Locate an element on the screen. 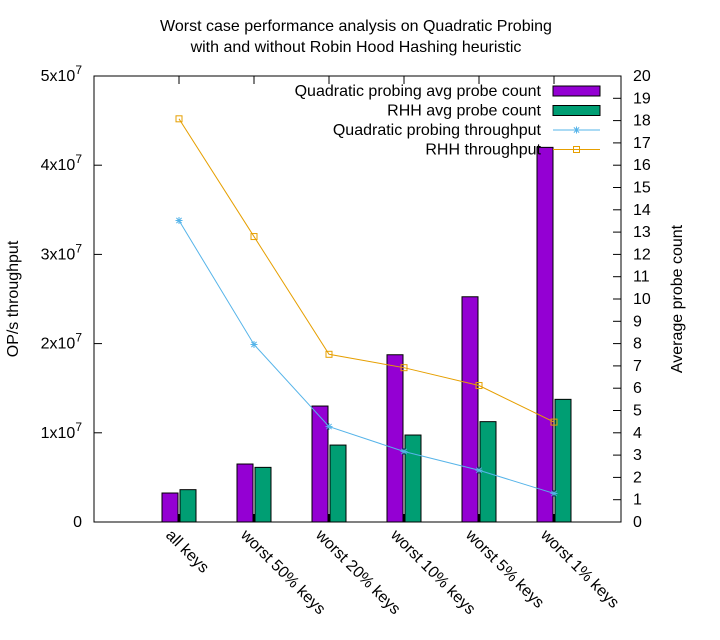 Image resolution: width=720 pixels, height=640 pixels. y2-tick-label-6: 6 is located at coordinates (637, 388).